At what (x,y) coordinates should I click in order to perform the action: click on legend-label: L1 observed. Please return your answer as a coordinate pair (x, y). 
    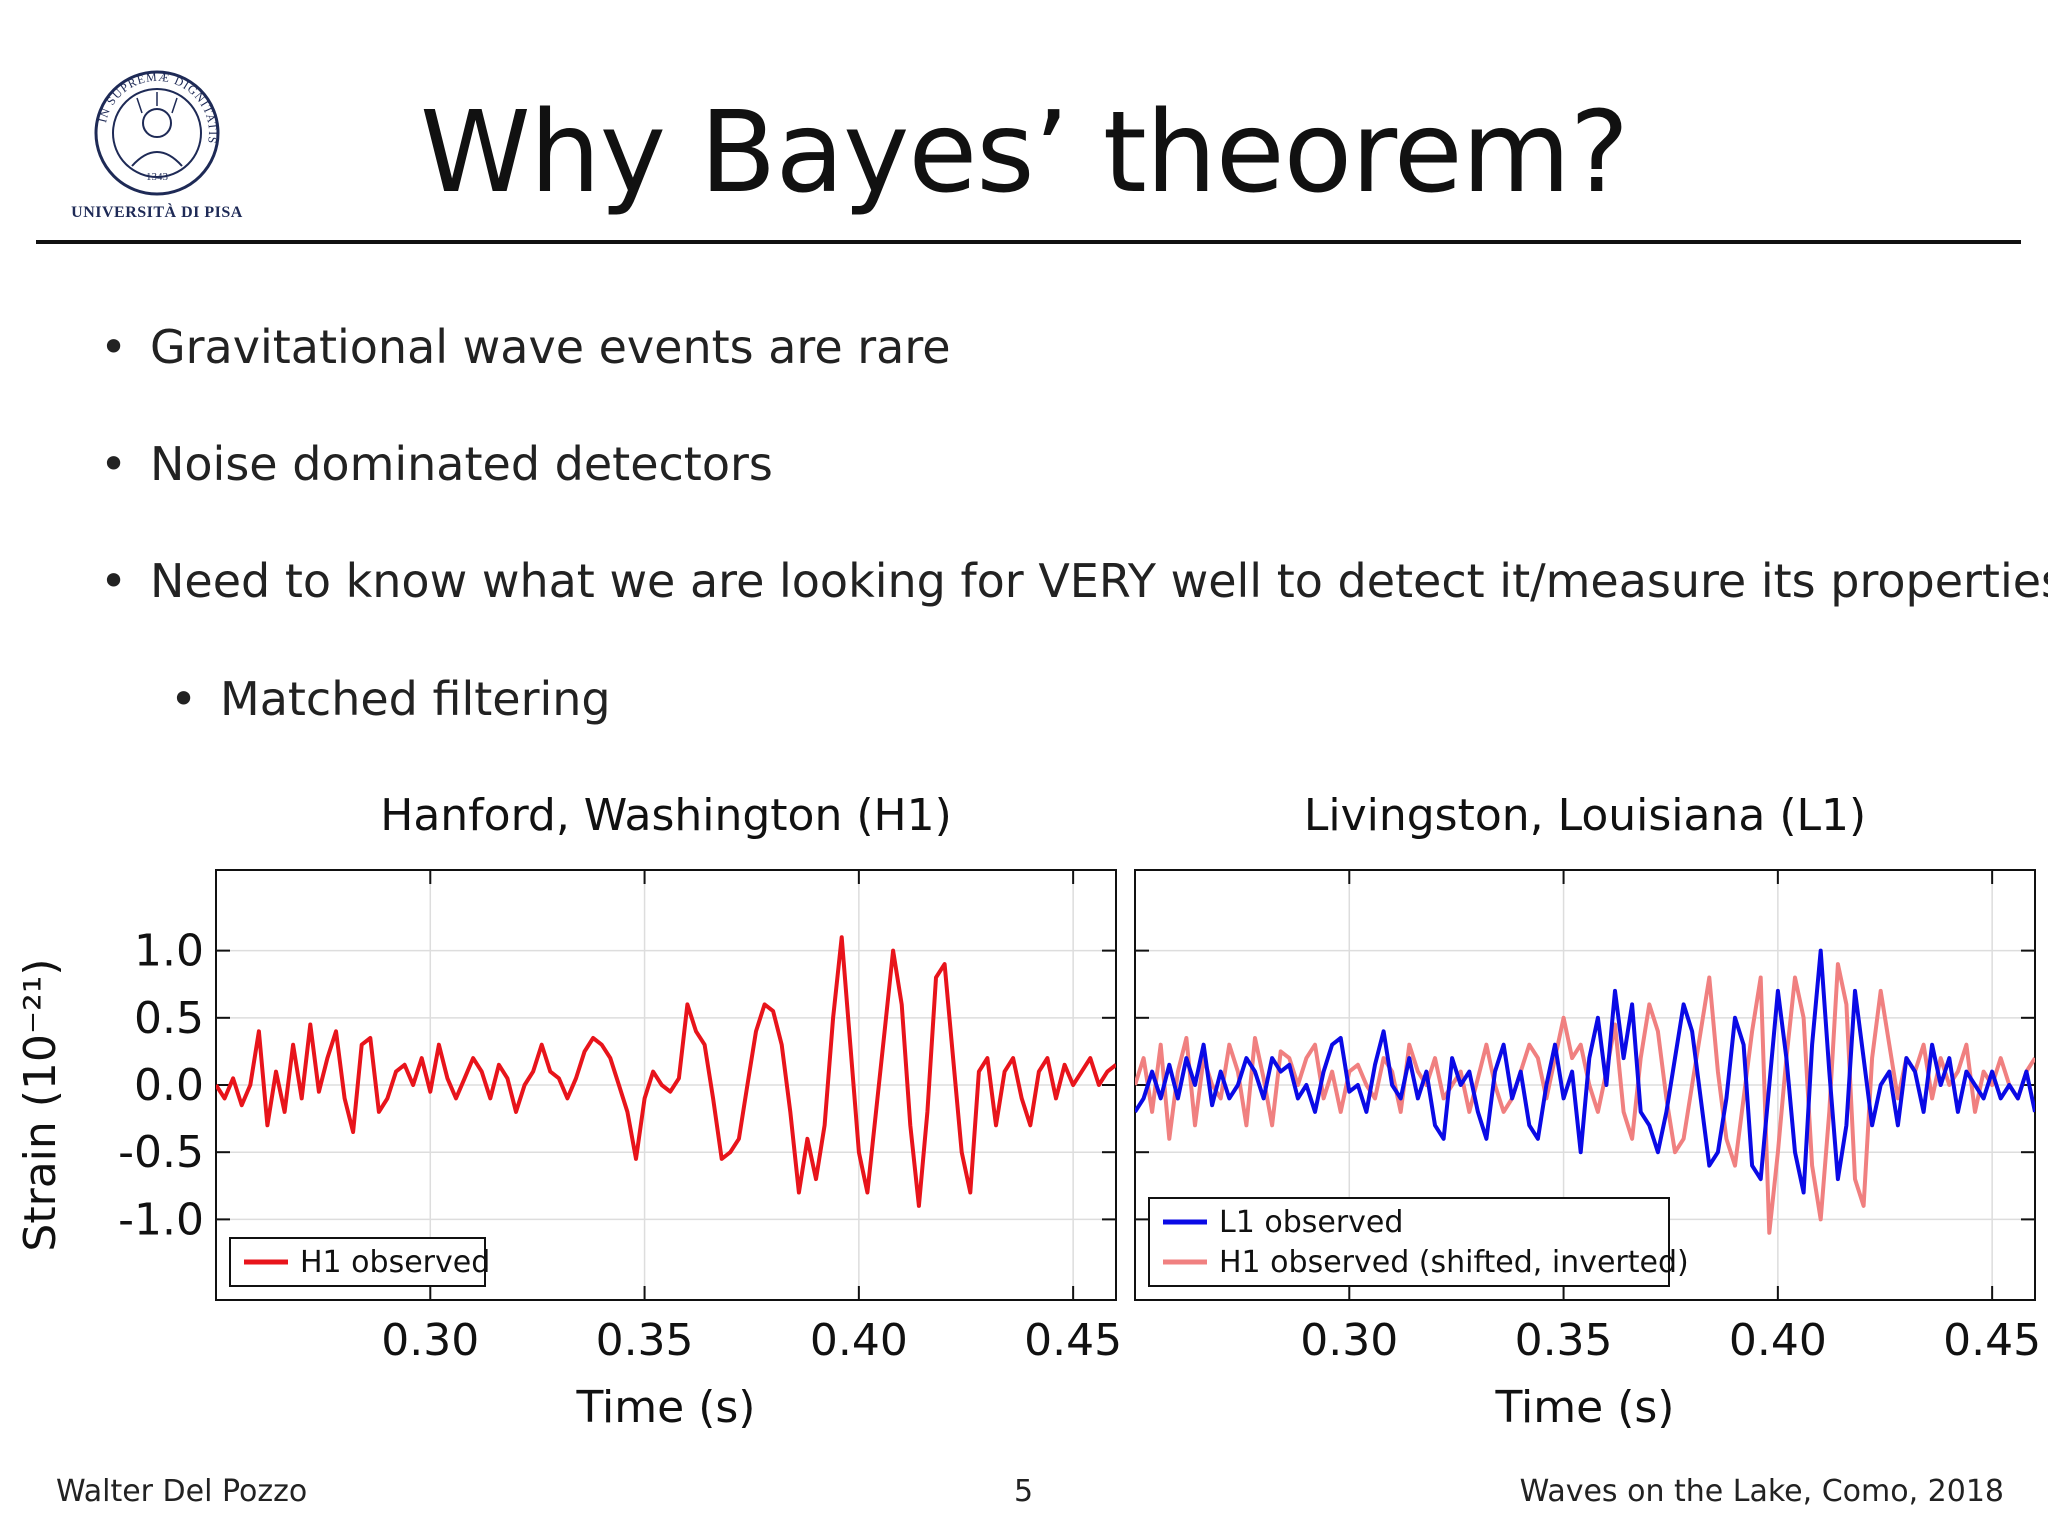
    Looking at the image, I should click on (1311, 1222).